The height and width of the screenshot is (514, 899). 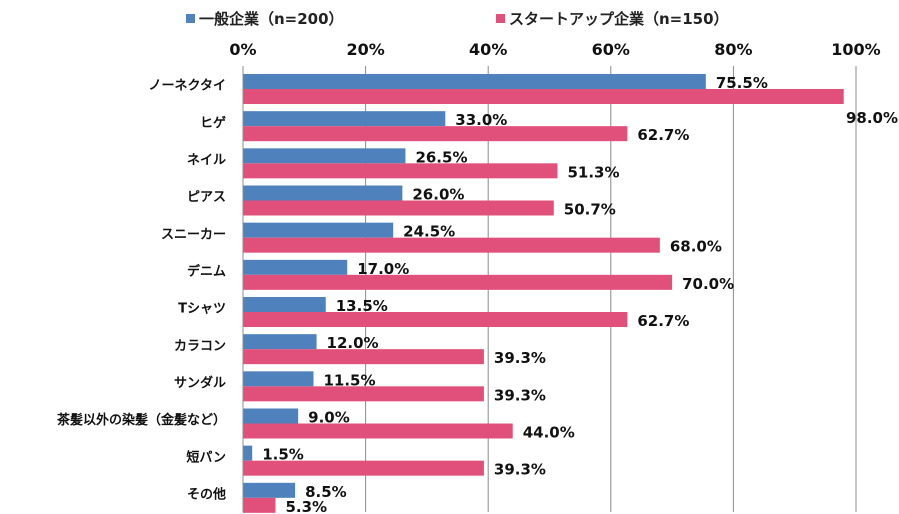 I want to click on data-label: 9.0%, so click(x=329, y=418).